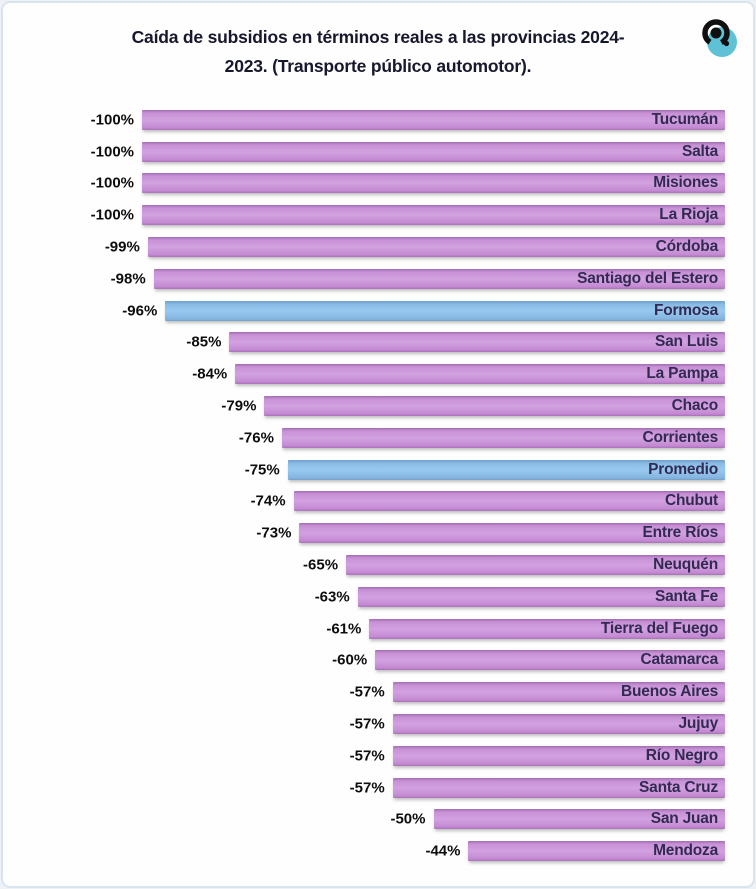  Describe the element at coordinates (695, 406) in the screenshot. I see `bar-category-label: Chaco` at that location.